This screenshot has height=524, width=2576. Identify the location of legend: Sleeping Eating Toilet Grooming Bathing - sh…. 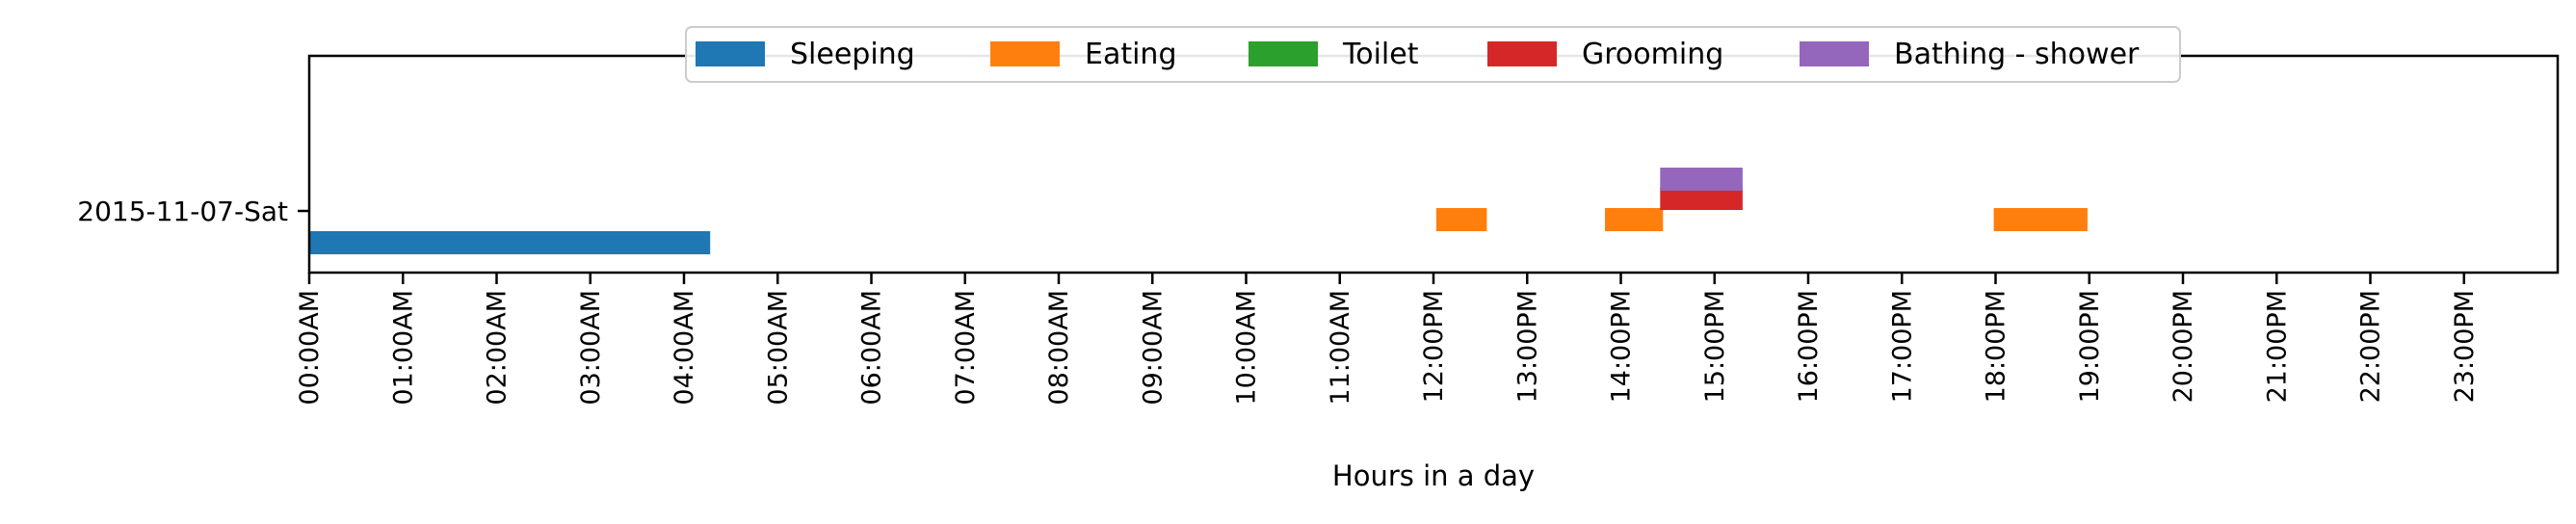
(1433, 54).